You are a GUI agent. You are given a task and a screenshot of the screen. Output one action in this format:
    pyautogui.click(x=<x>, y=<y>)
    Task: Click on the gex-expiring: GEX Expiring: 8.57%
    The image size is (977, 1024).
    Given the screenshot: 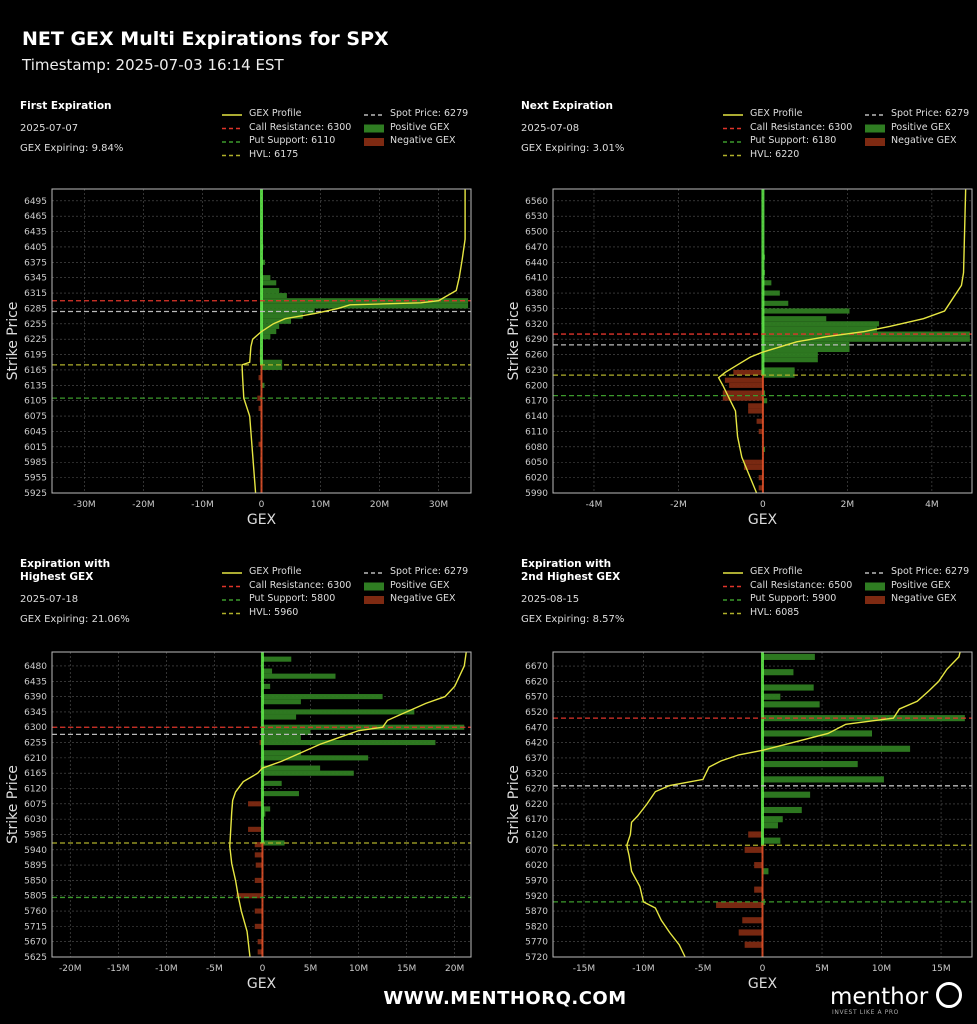 What is the action you would take?
    pyautogui.click(x=573, y=619)
    